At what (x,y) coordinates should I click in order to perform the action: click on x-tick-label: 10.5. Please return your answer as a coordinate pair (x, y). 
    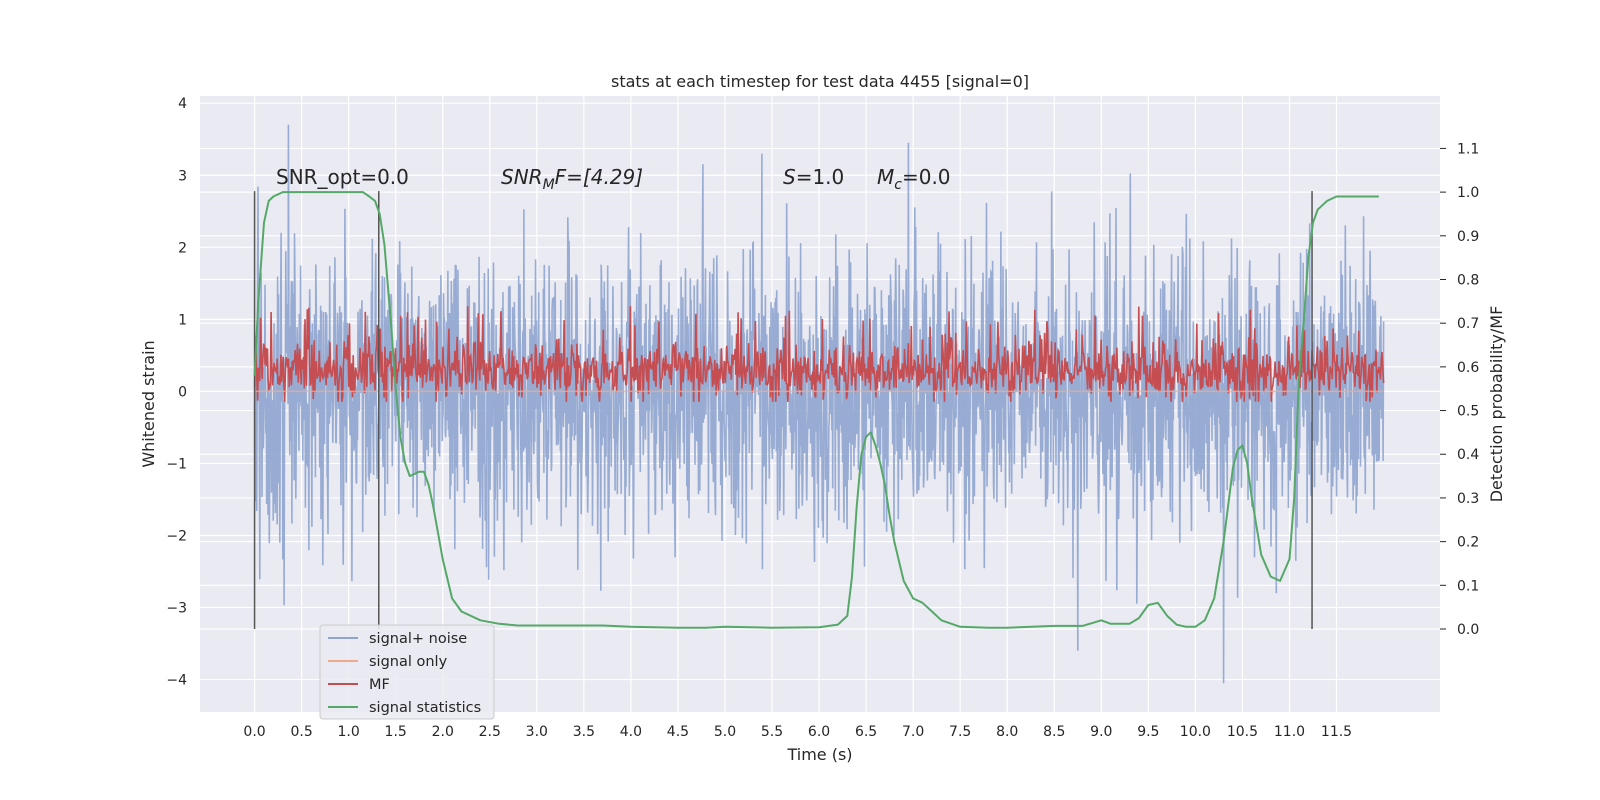
    Looking at the image, I should click on (1242, 732).